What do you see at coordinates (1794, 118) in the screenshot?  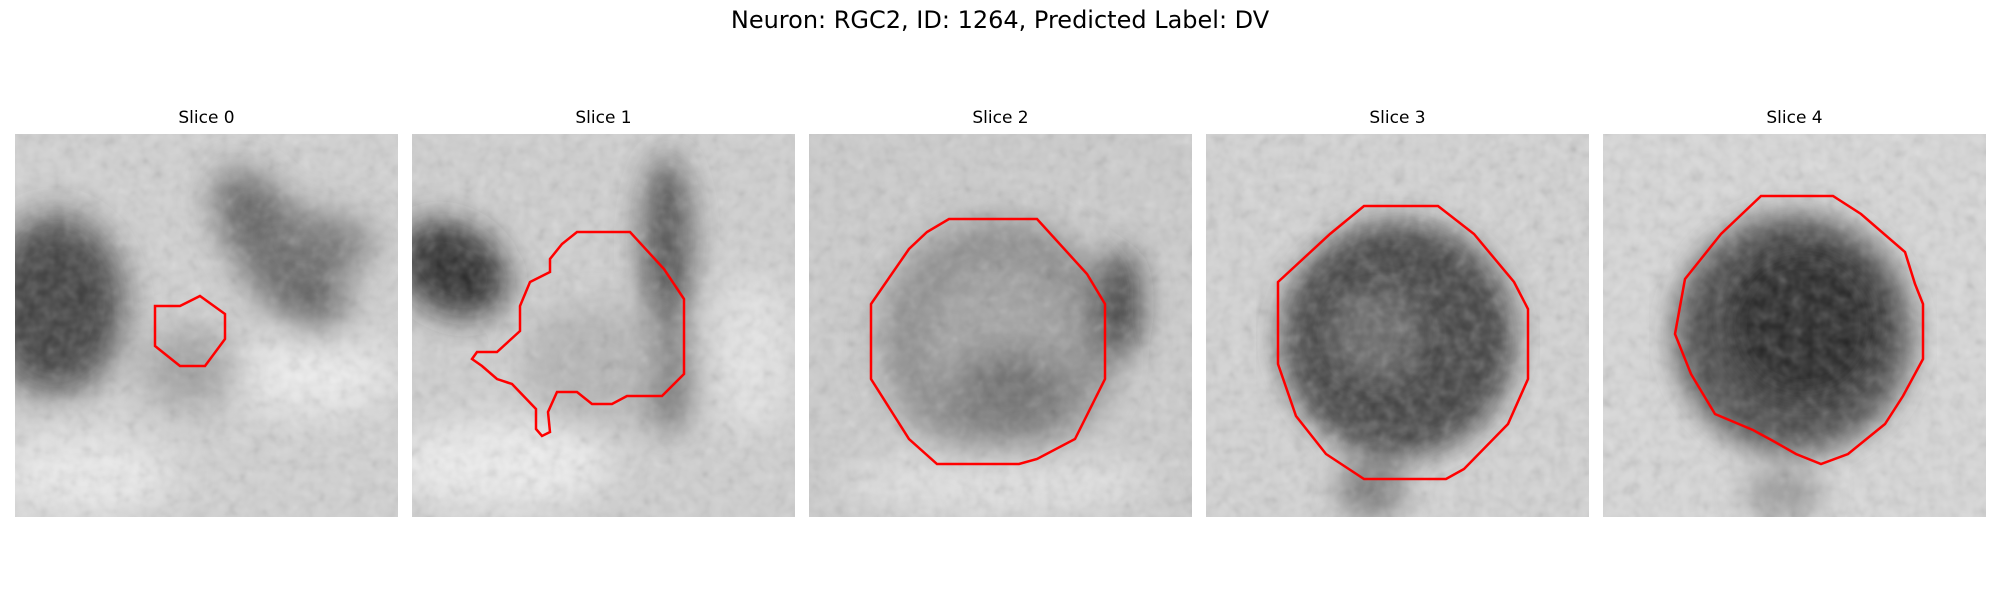 I see `slice-title-4: Slice 4` at bounding box center [1794, 118].